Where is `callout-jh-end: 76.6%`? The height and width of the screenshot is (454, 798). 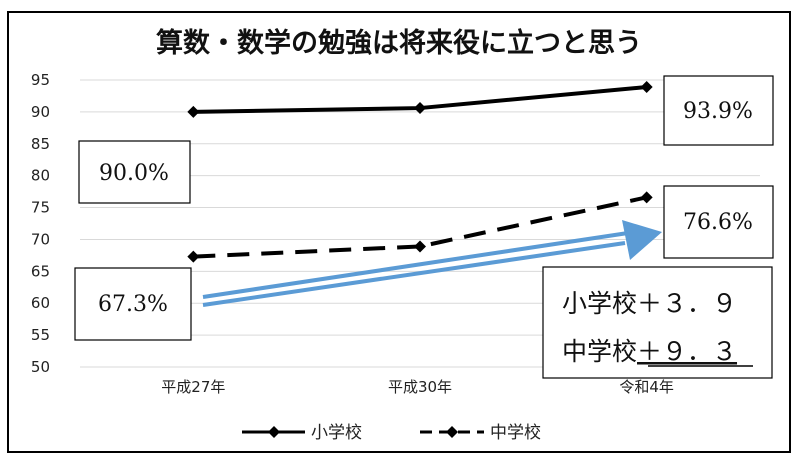
callout-jh-end: 76.6% is located at coordinates (718, 222).